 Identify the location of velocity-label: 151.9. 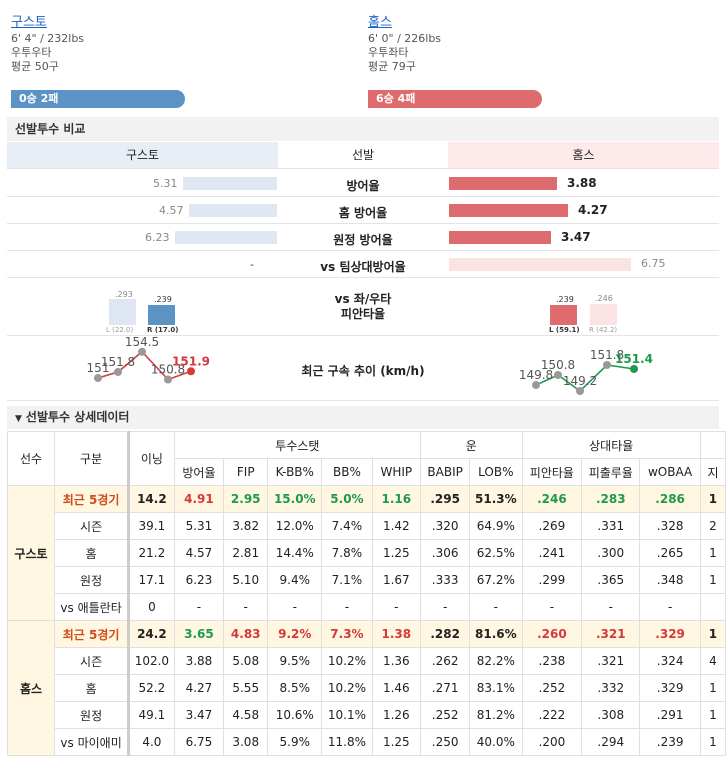
(191, 361).